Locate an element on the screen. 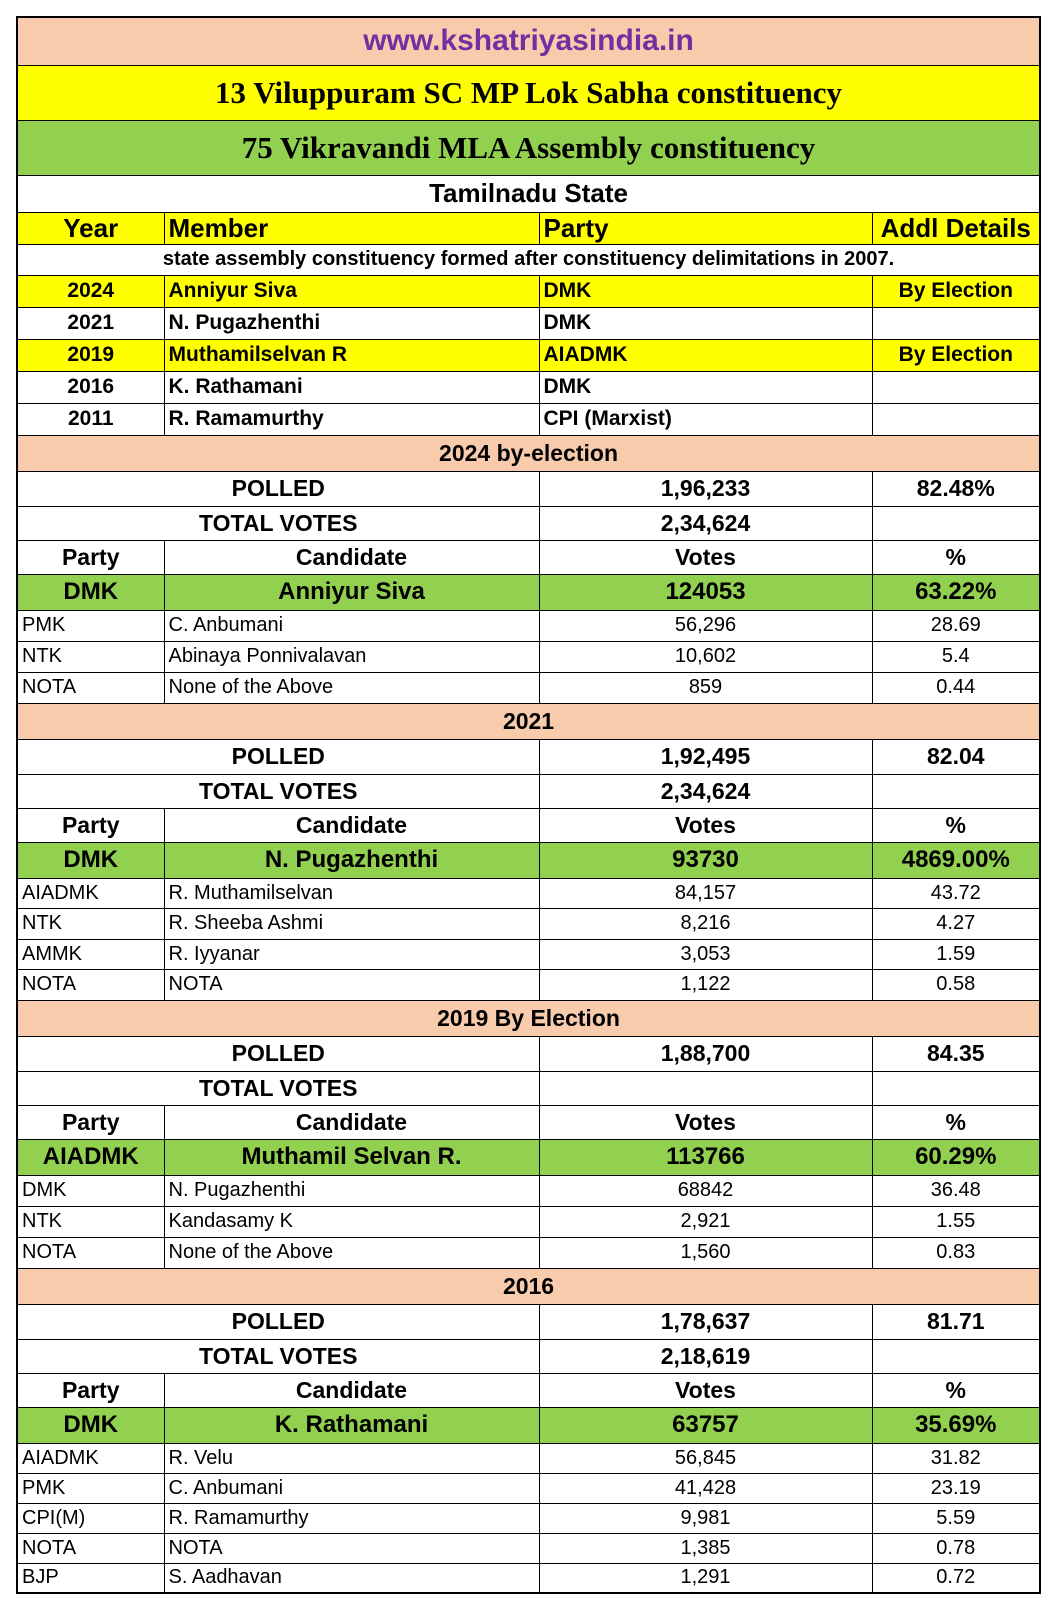  candidate-cell: 5.4 is located at coordinates (956, 656).